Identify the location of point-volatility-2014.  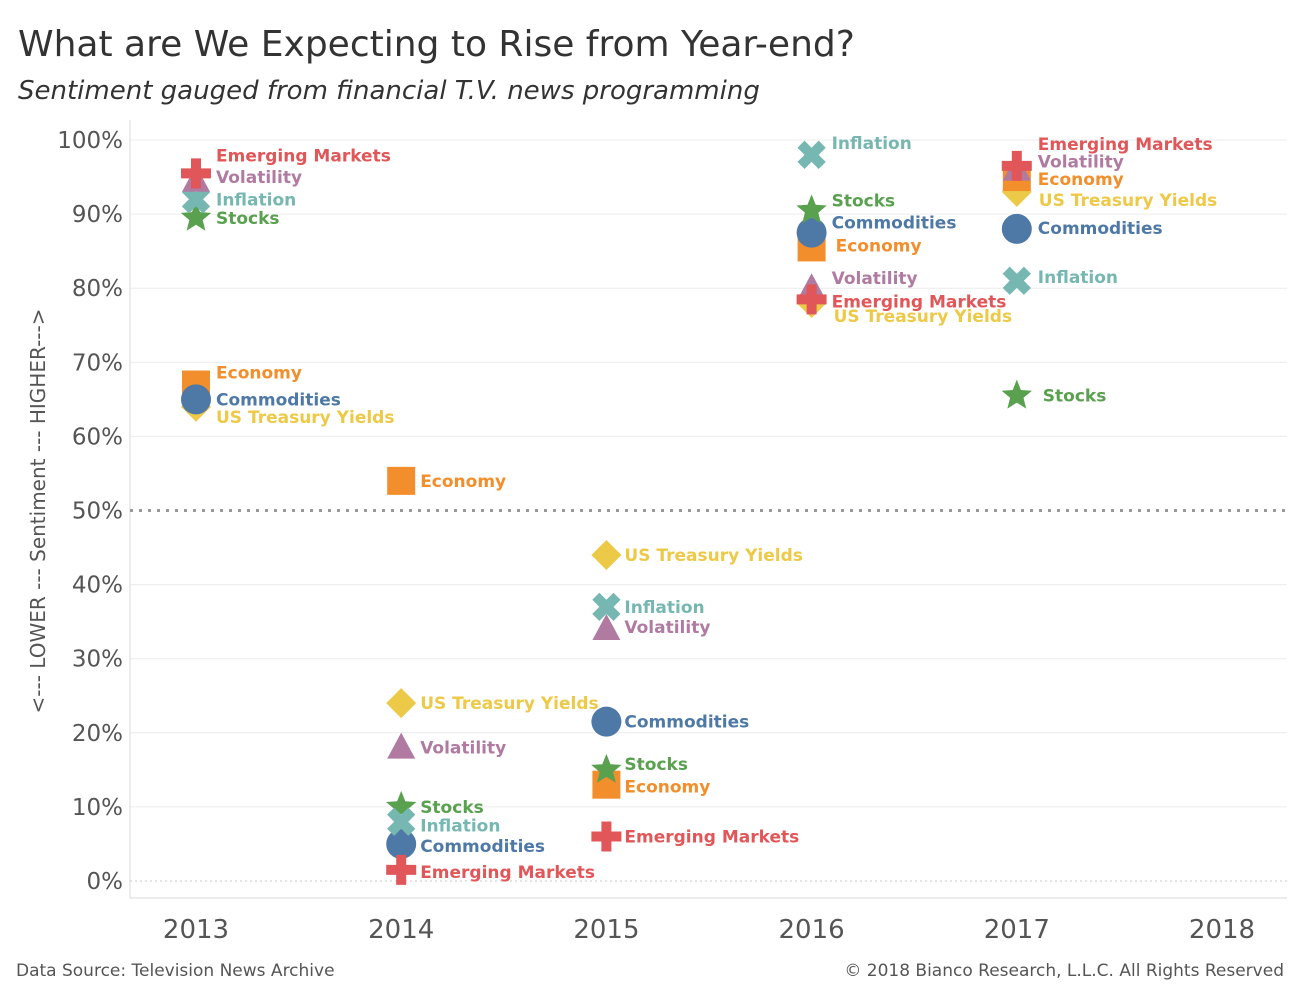
(401, 745).